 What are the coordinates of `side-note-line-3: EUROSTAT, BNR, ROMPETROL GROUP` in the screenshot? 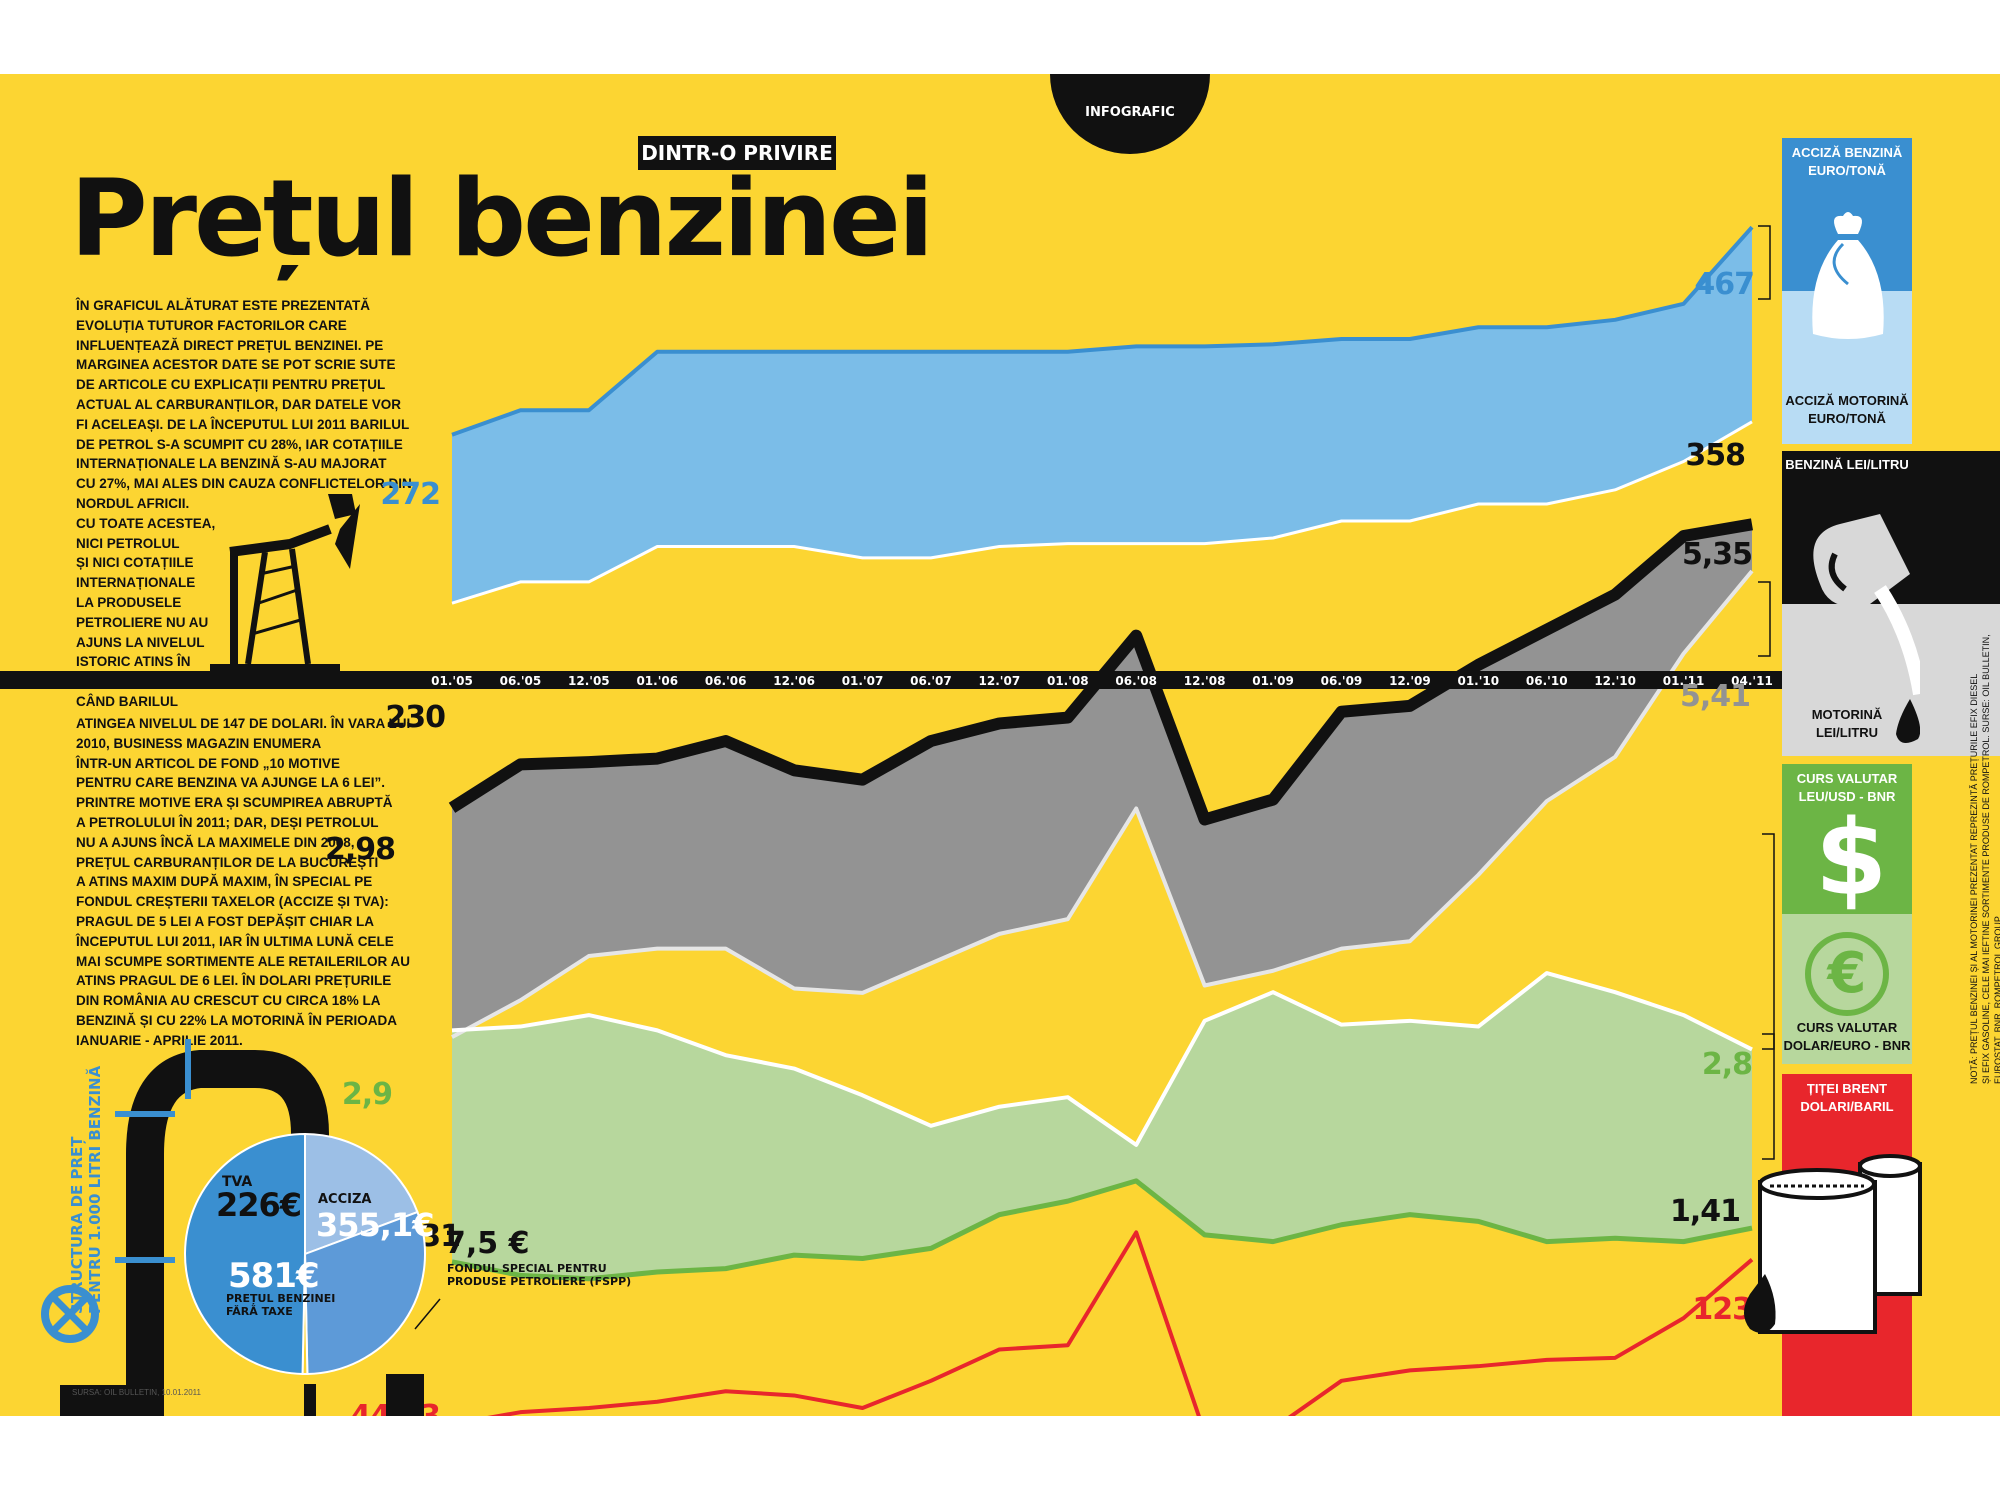 It's located at (1996, 1000).